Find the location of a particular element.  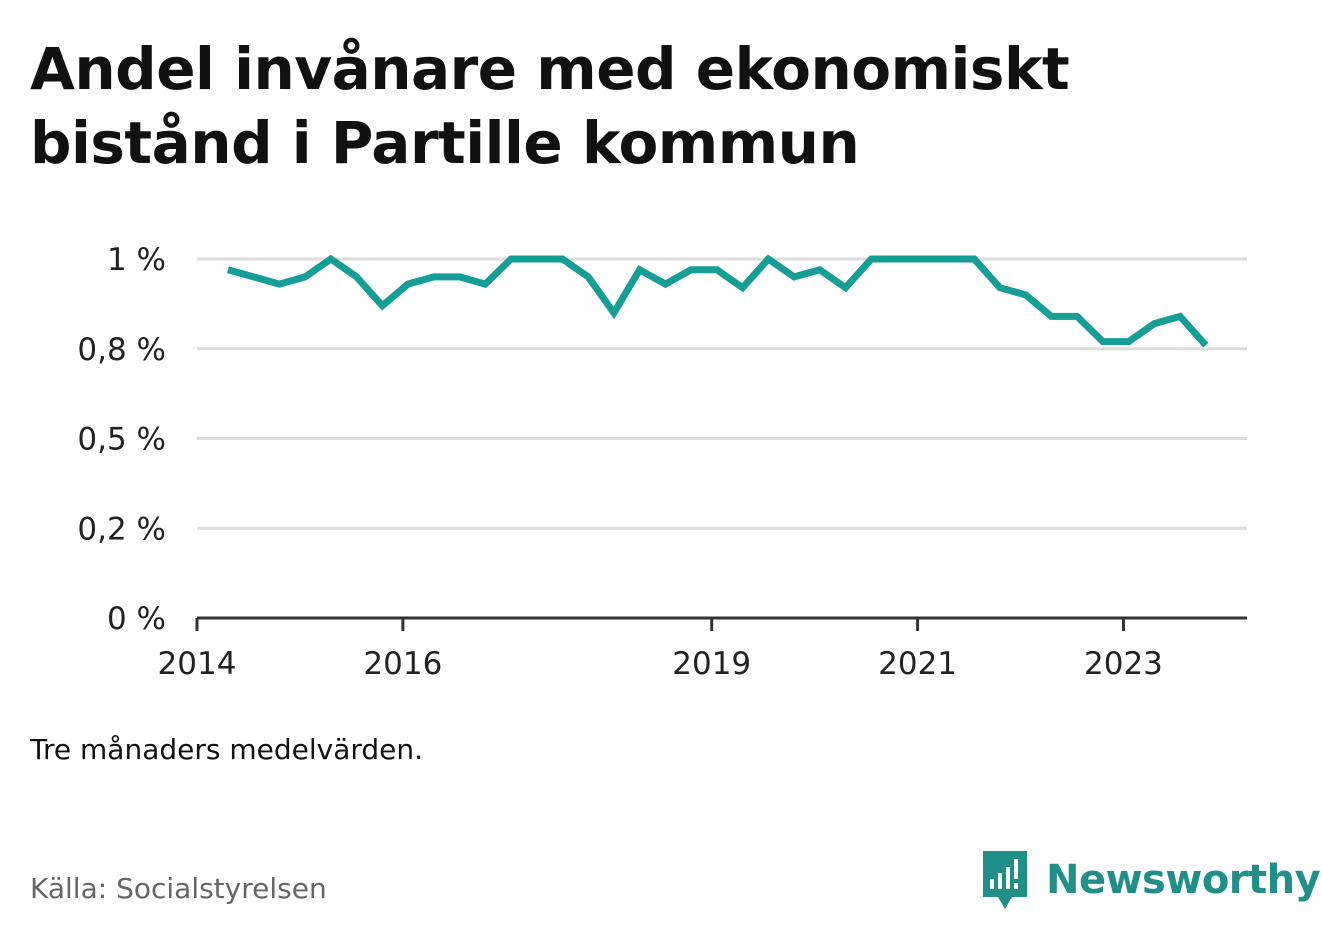

y-tick-label: 0 % is located at coordinates (136, 619).